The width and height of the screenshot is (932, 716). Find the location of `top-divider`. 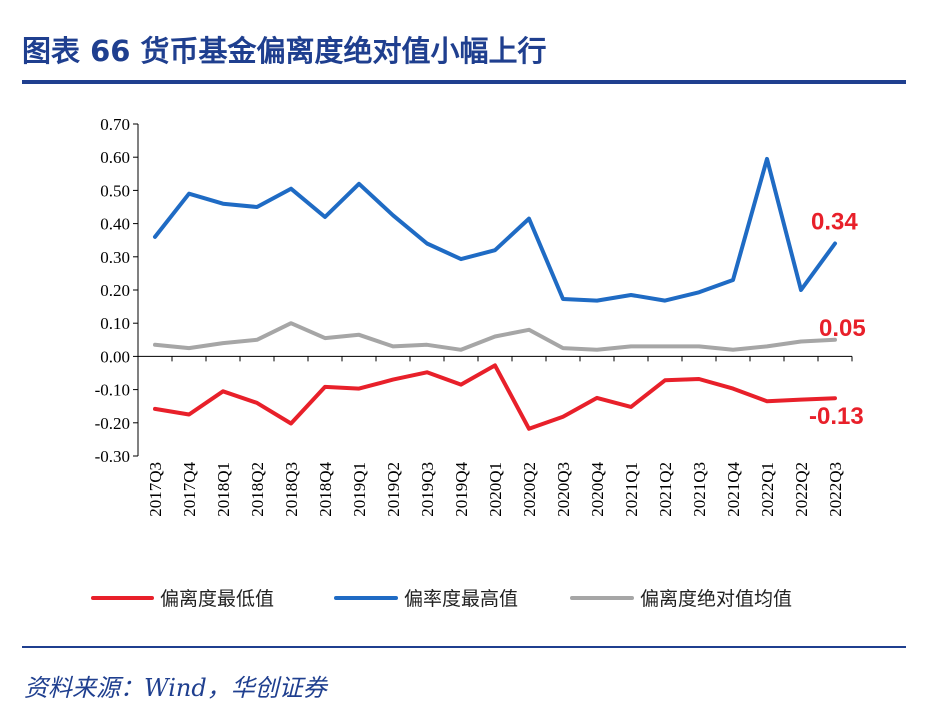

top-divider is located at coordinates (464, 82).